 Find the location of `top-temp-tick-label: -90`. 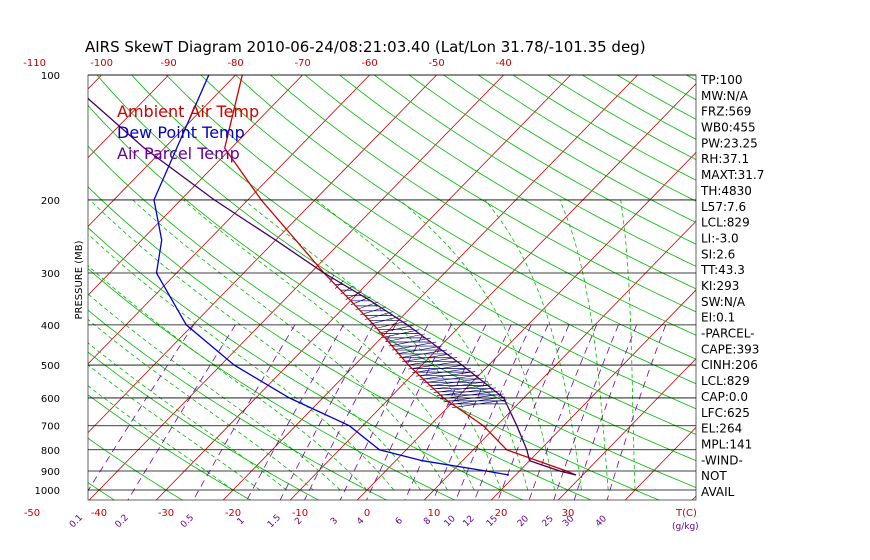

top-temp-tick-label: -90 is located at coordinates (168, 63).